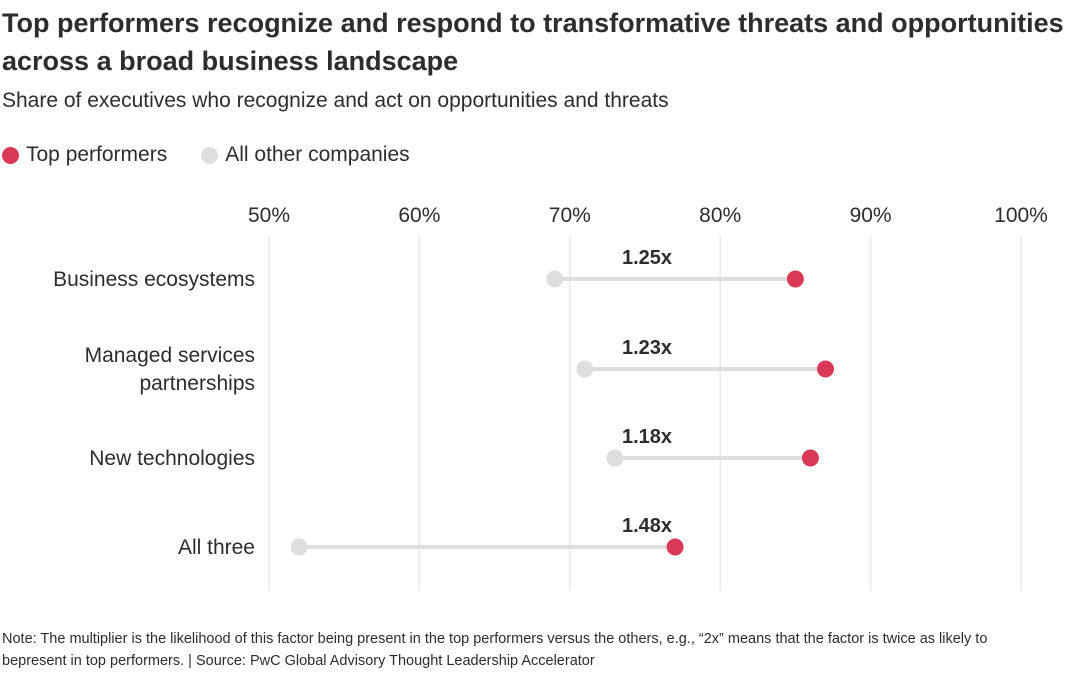  I want to click on legend-swatch-all-other-companies, so click(210, 155).